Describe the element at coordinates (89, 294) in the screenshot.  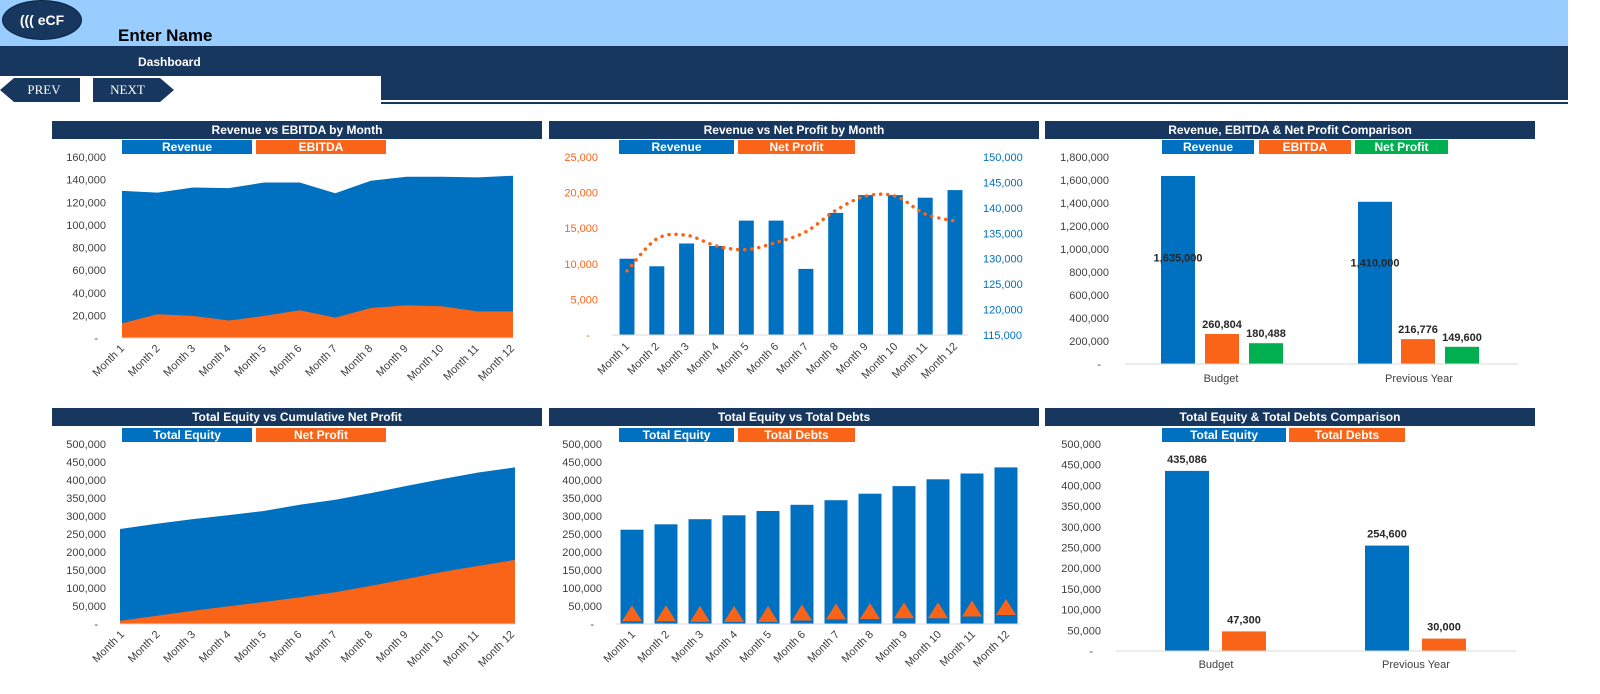
I see `y-tick-label: 40,000` at that location.